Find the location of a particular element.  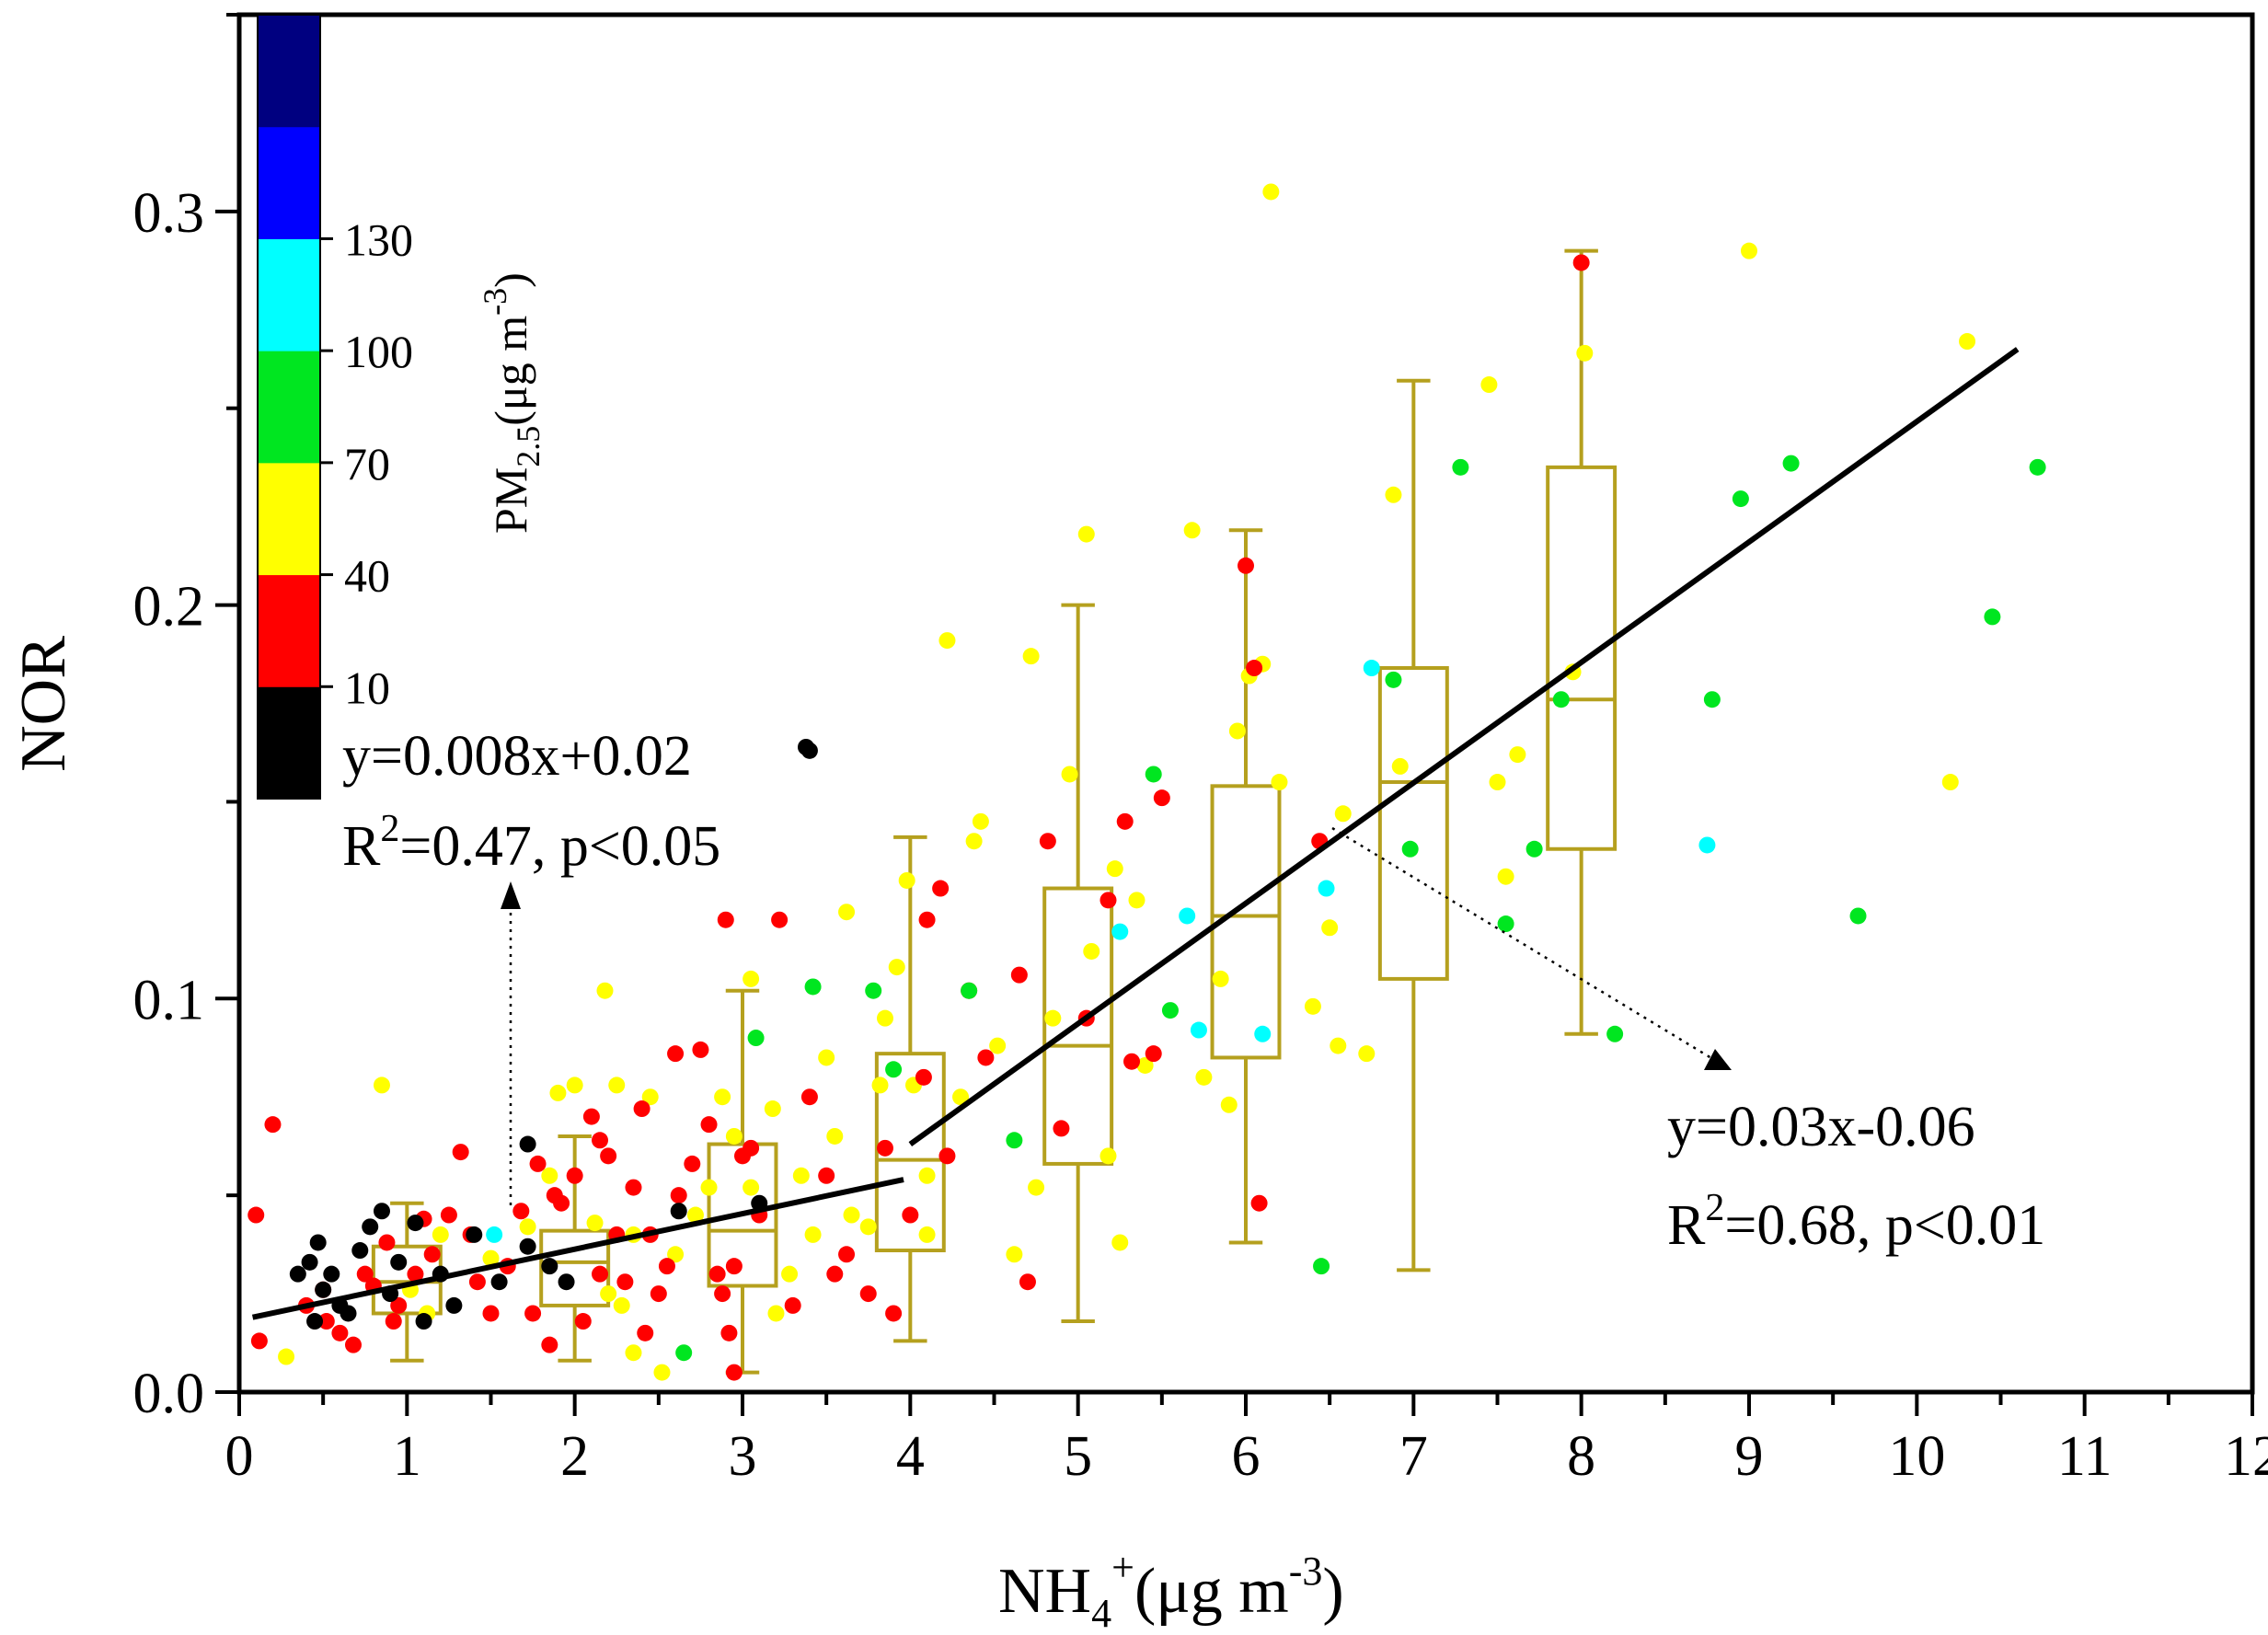

y-tick-label: 0.0 is located at coordinates (169, 1394).